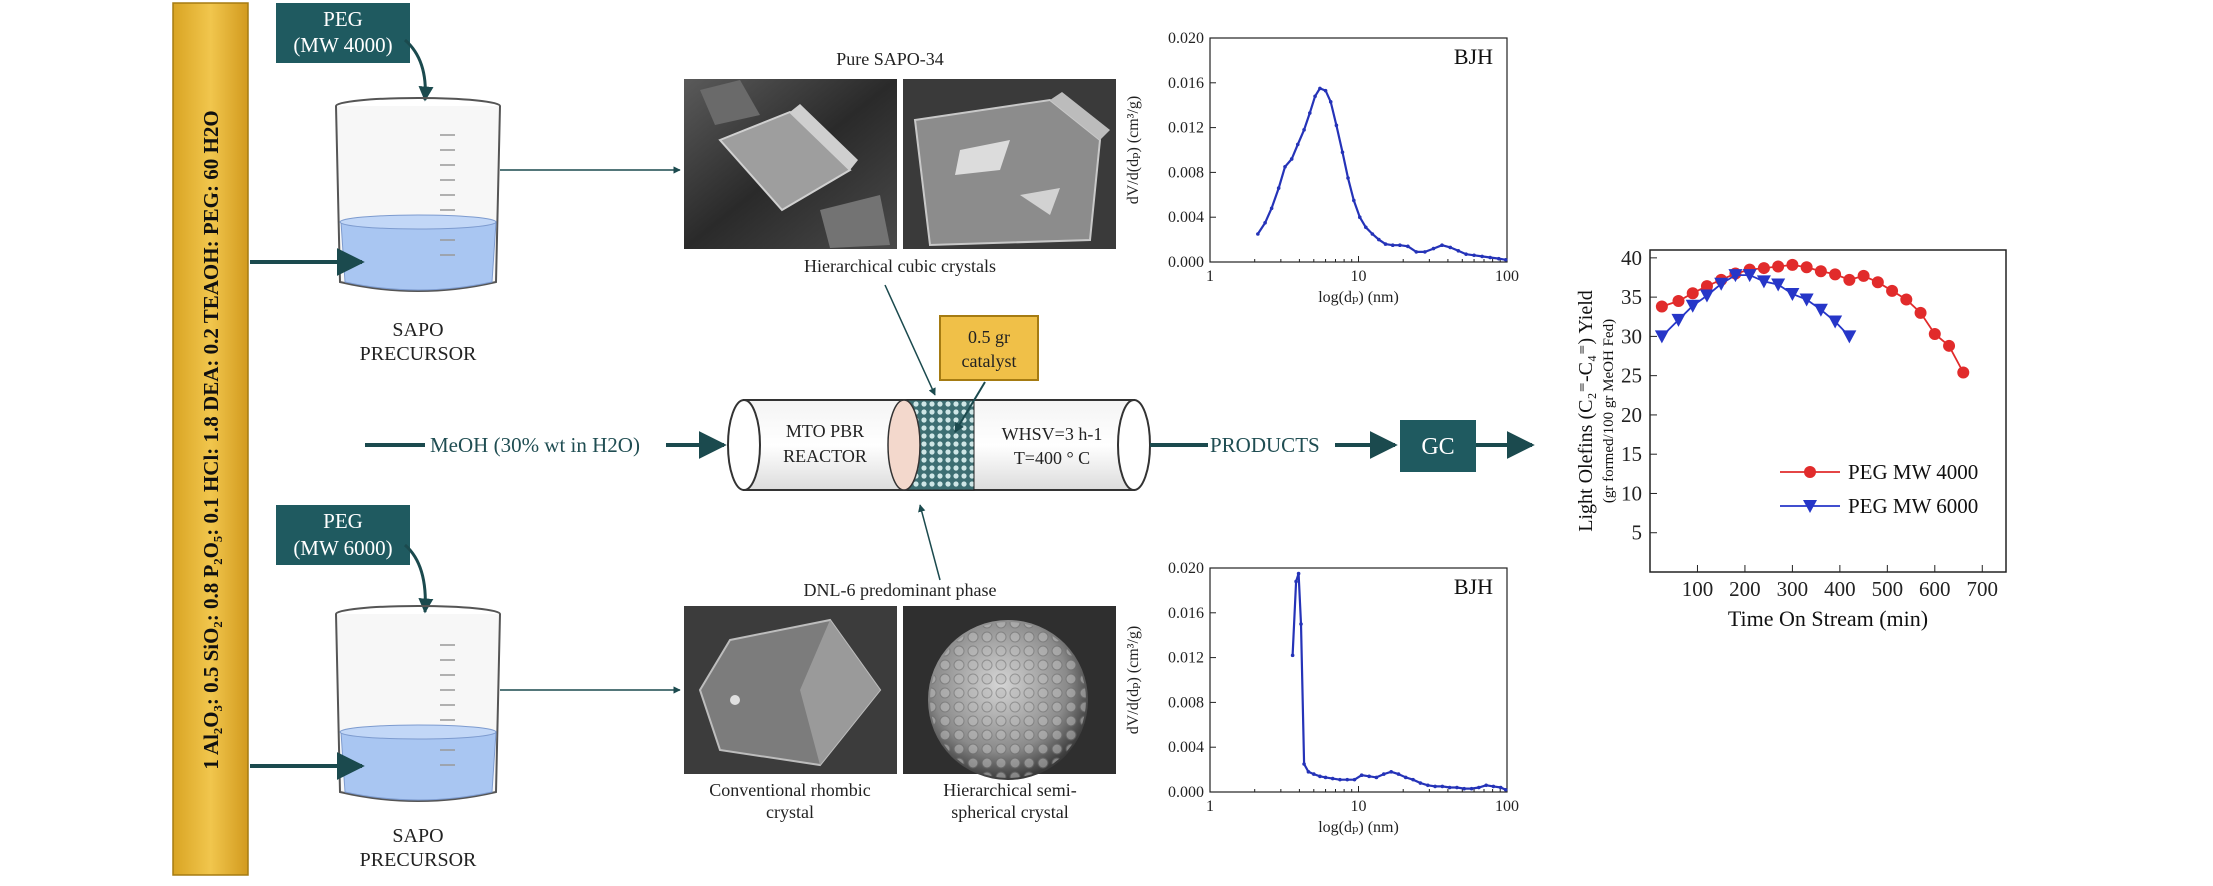 This screenshot has width=2213, height=886. Describe the element at coordinates (790, 164) in the screenshot. I see `sem-image-top-left` at that location.